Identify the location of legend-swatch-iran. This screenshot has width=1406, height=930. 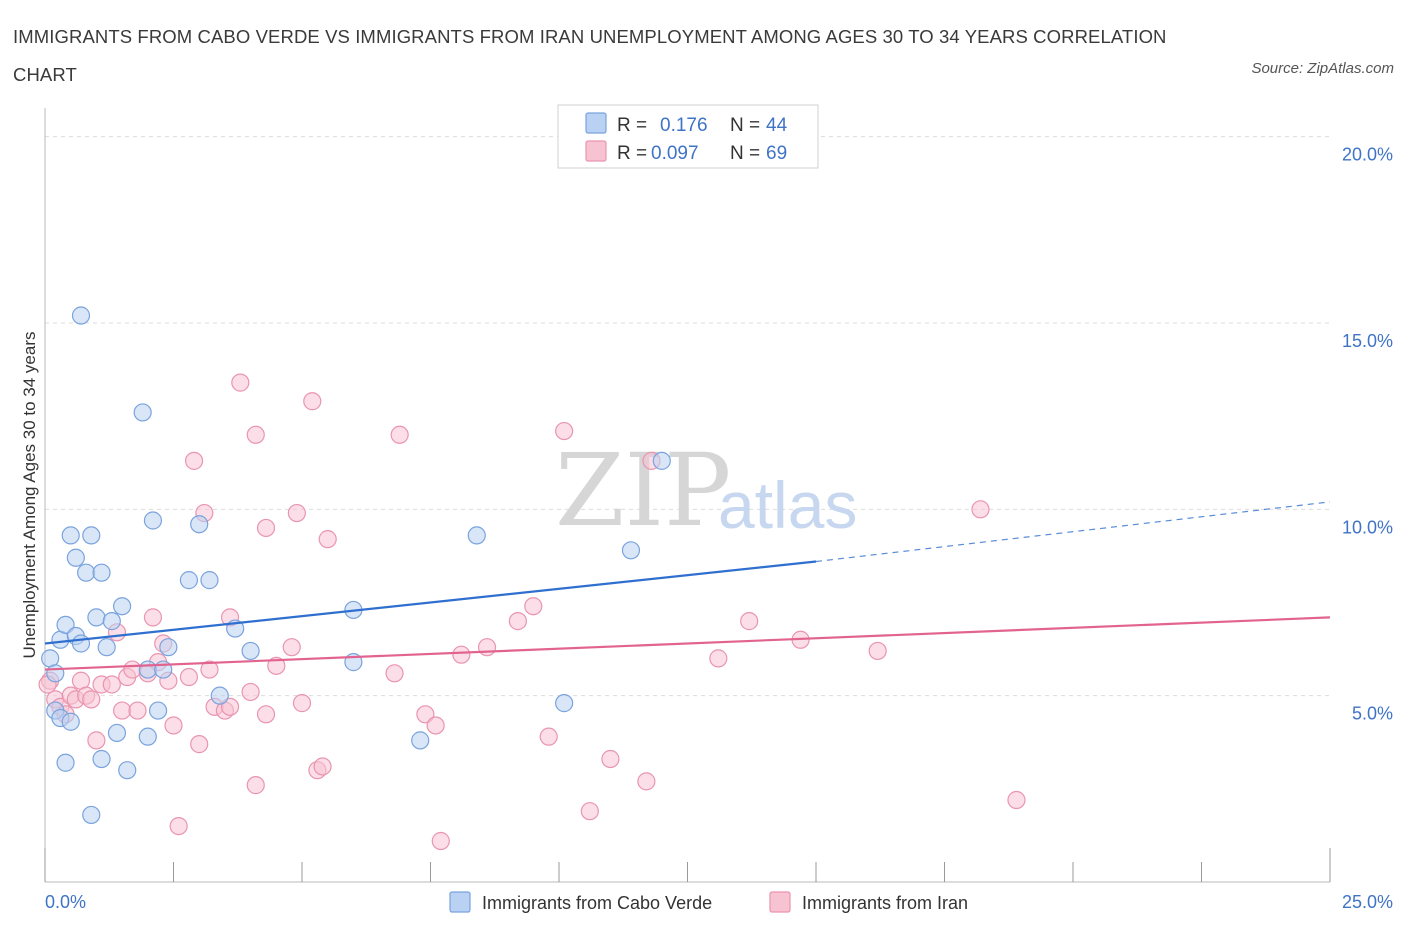
(596, 151).